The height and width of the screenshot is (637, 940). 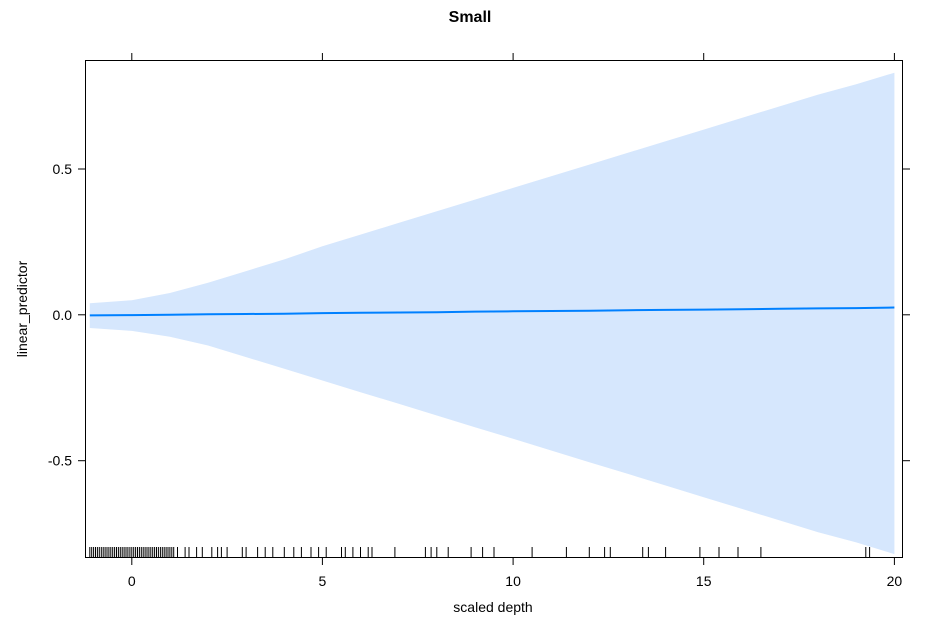 What do you see at coordinates (470, 17) in the screenshot?
I see `chart-title: Small` at bounding box center [470, 17].